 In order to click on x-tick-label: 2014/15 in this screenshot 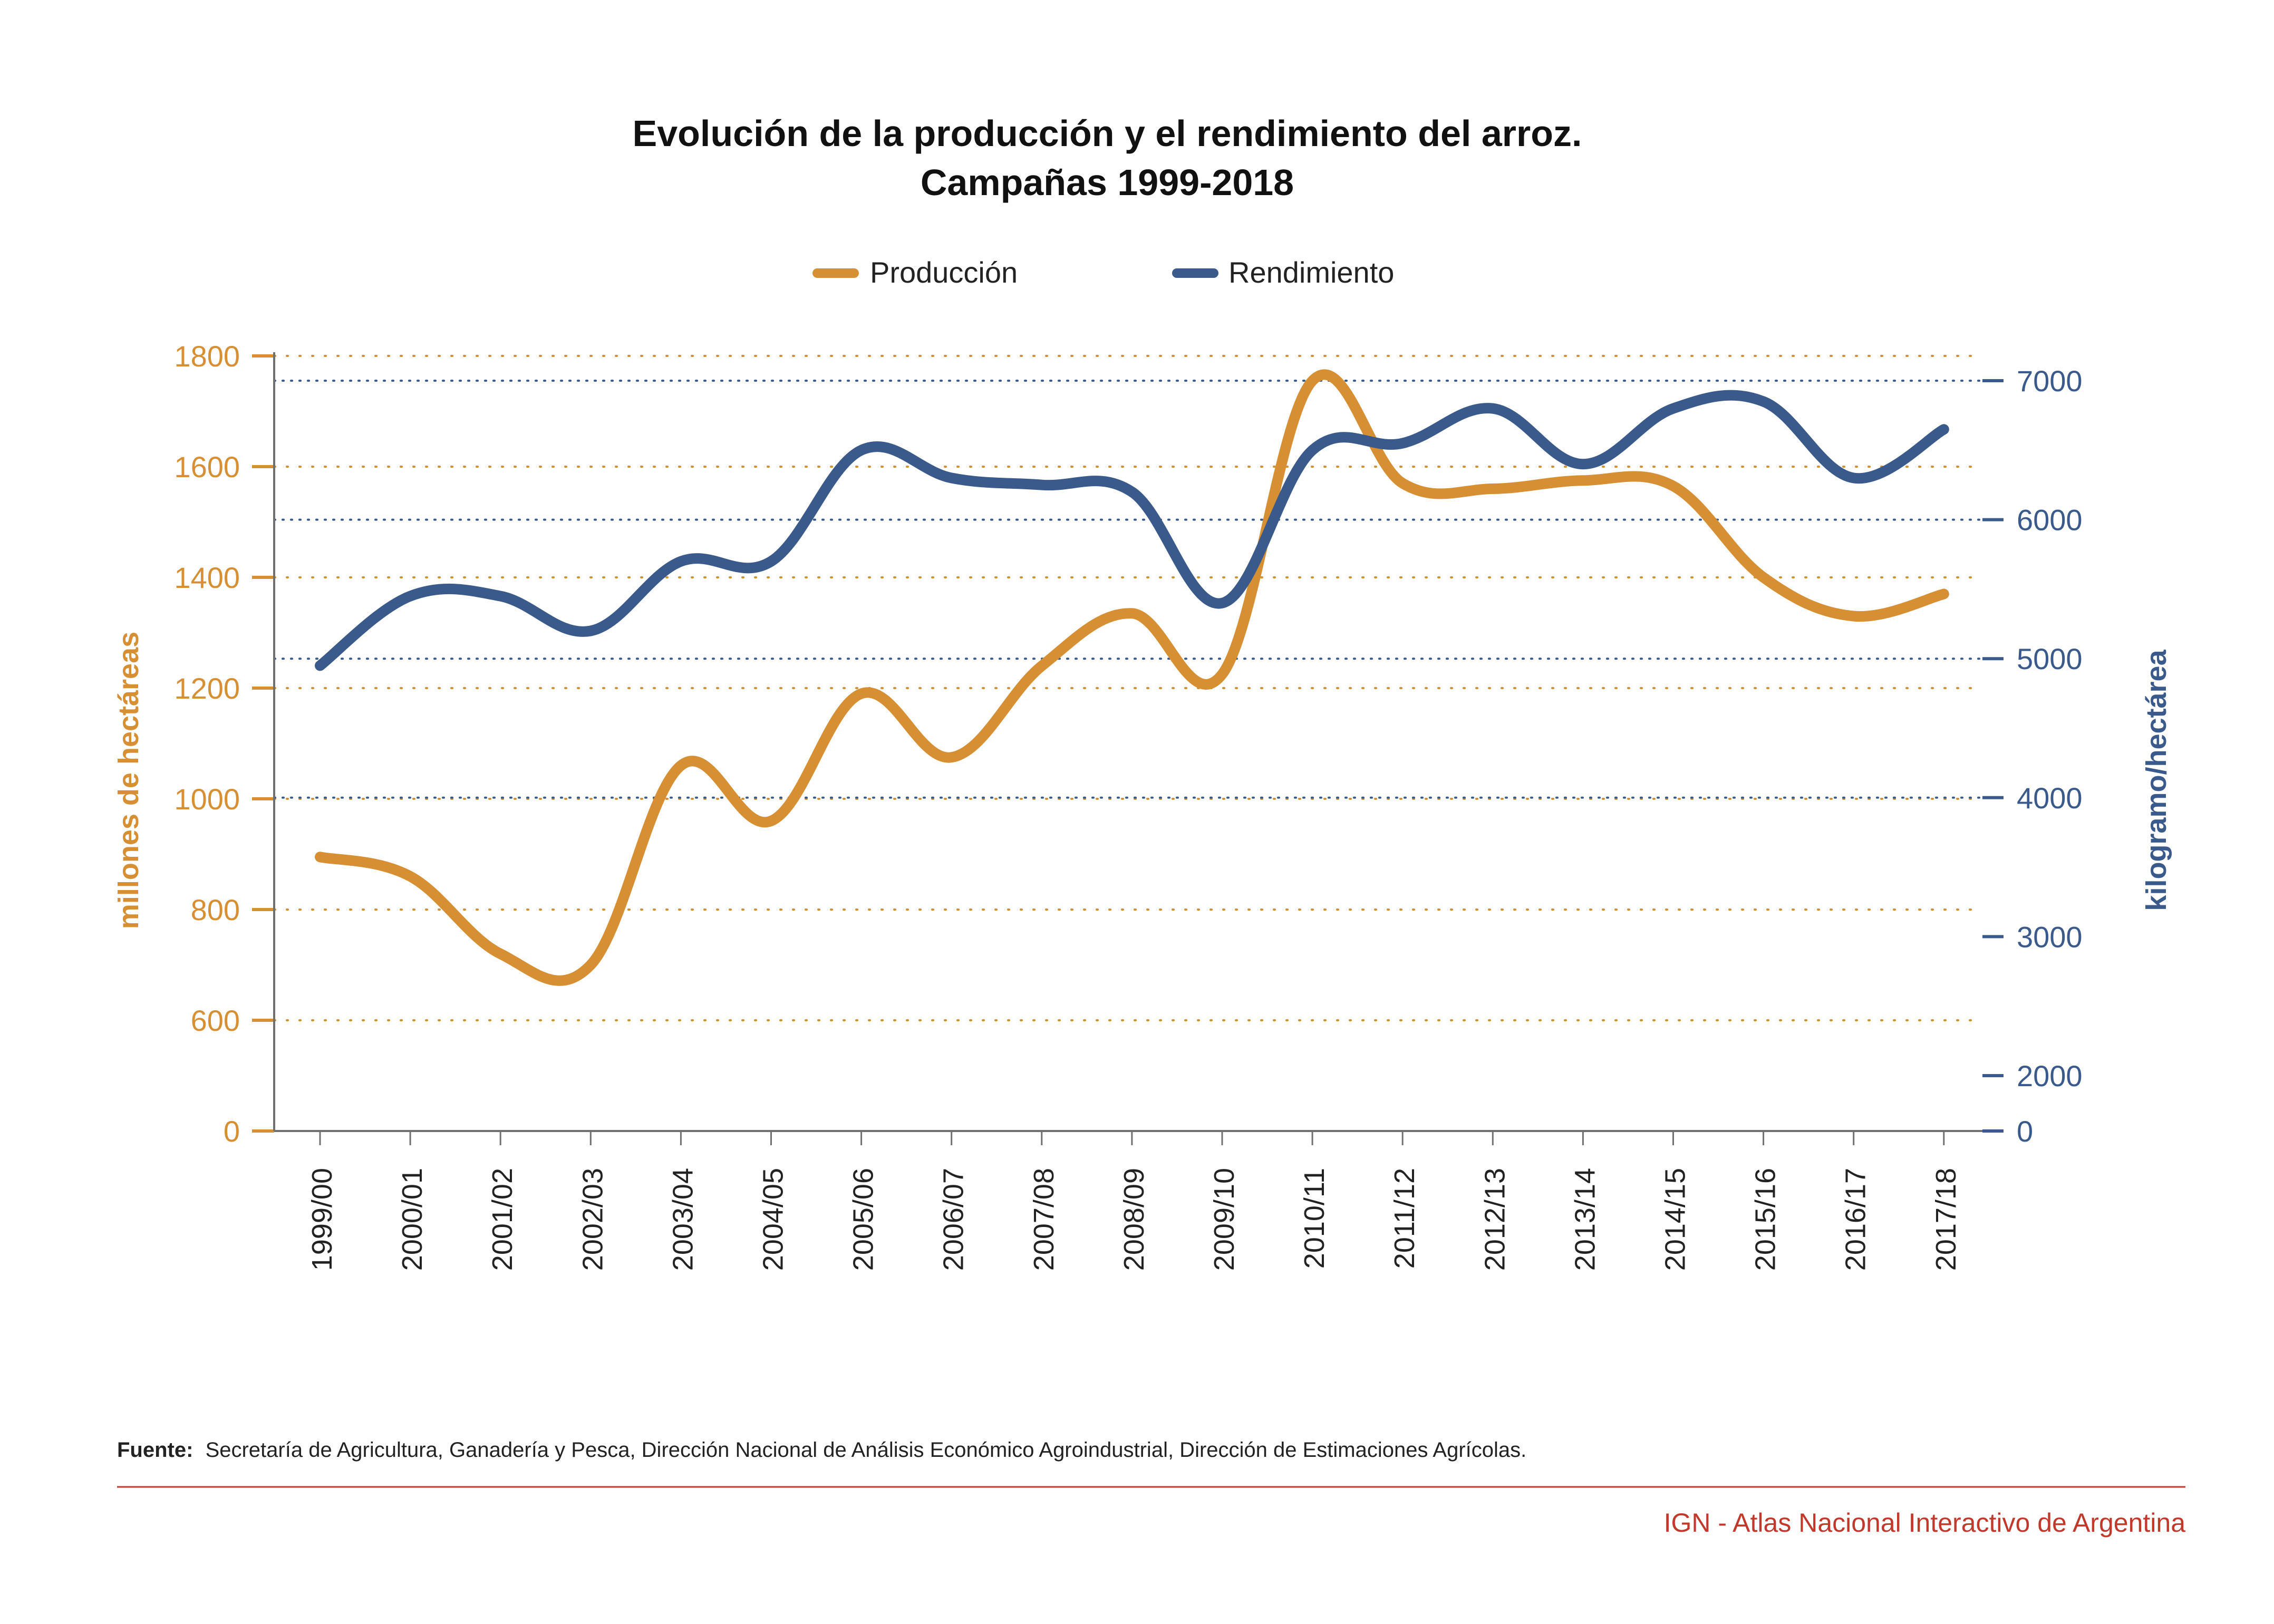, I will do `click(1675, 1219)`.